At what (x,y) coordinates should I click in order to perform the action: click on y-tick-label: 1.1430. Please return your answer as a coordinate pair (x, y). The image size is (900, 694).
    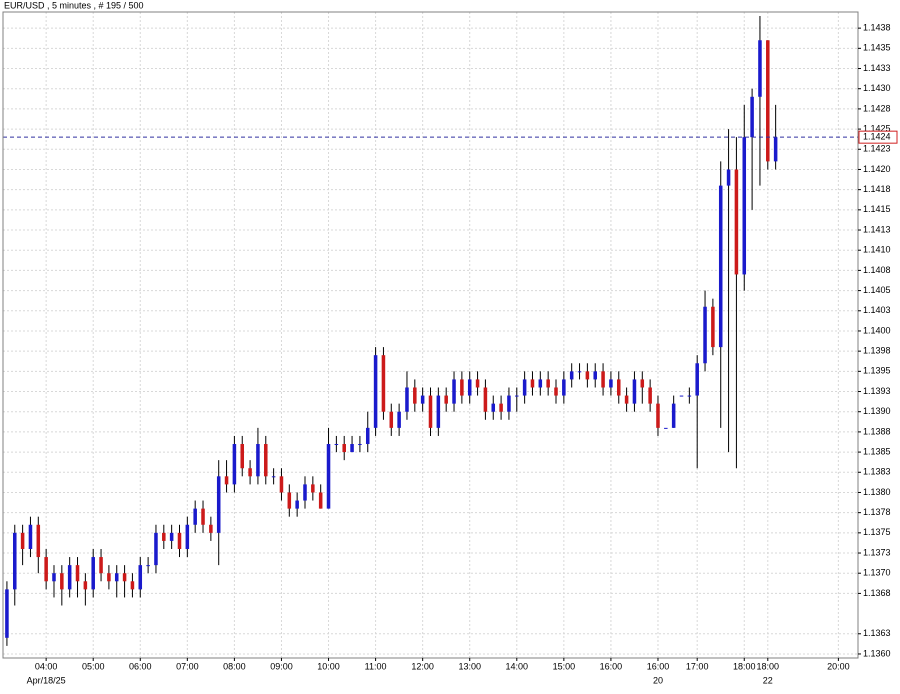
    Looking at the image, I should click on (877, 88).